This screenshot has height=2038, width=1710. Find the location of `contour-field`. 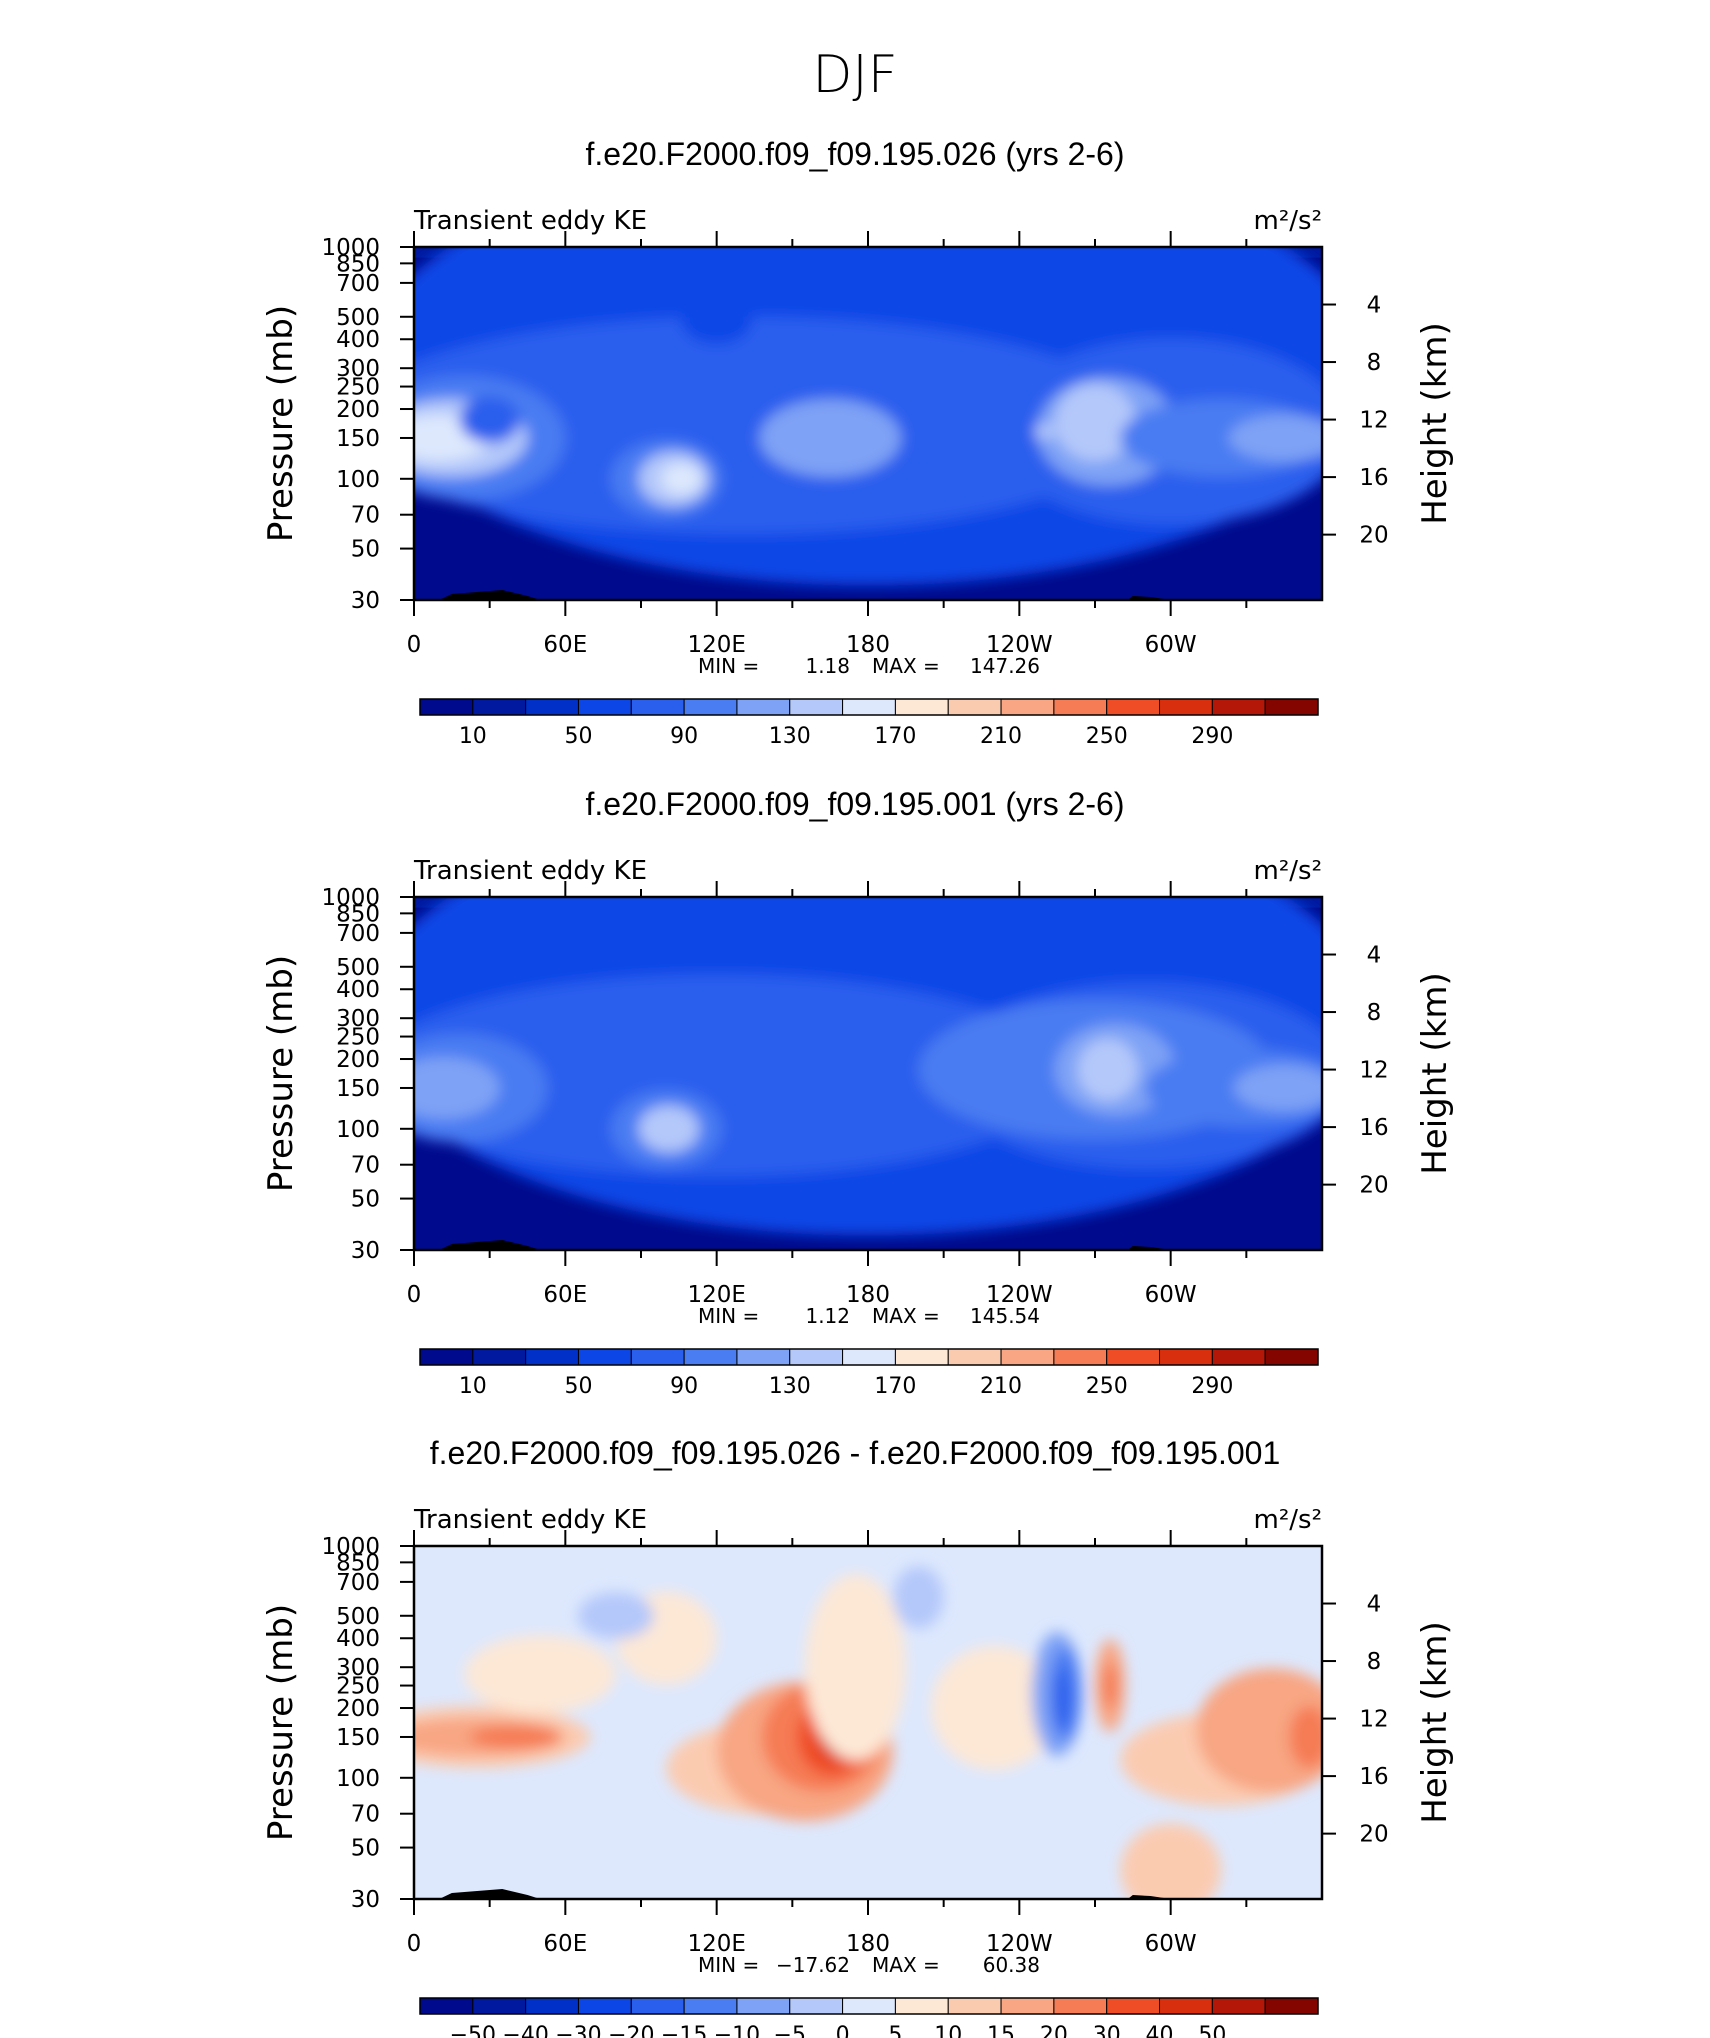

contour-field is located at coordinates (868, 423).